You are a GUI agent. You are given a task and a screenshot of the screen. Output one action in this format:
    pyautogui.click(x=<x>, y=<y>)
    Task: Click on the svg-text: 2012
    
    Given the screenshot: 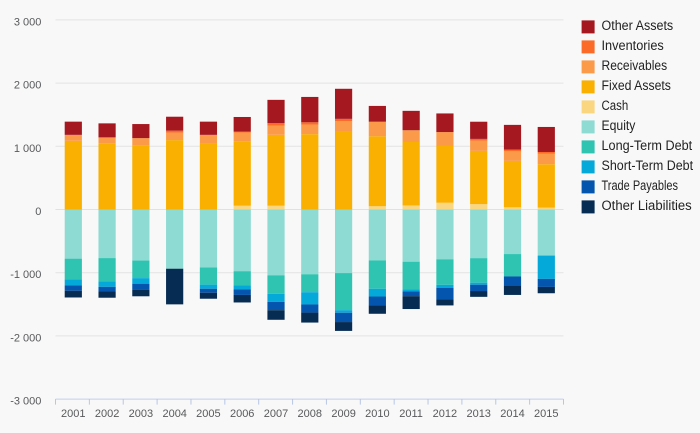 What is the action you would take?
    pyautogui.click(x=445, y=414)
    